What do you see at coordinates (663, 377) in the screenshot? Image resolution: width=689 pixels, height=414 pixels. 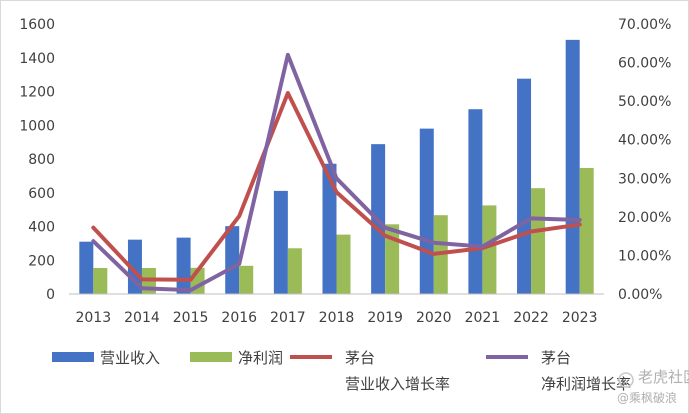 I see `watermark-line1: 老虎社区` at bounding box center [663, 377].